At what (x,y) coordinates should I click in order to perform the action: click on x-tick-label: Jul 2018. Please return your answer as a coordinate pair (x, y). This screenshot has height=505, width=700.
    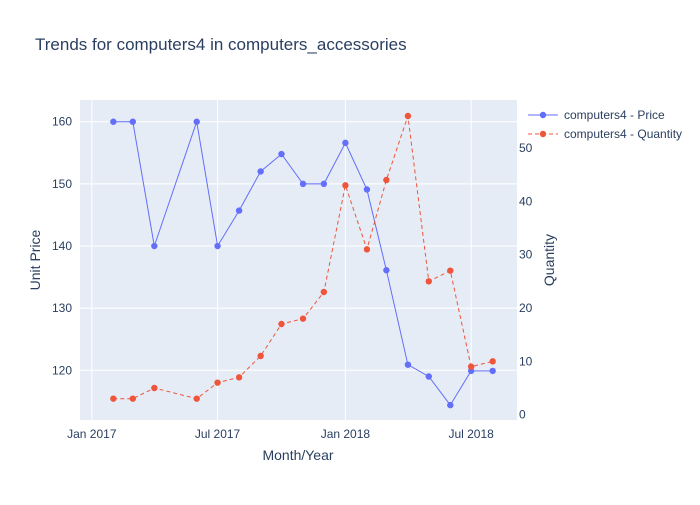
    Looking at the image, I should click on (471, 434).